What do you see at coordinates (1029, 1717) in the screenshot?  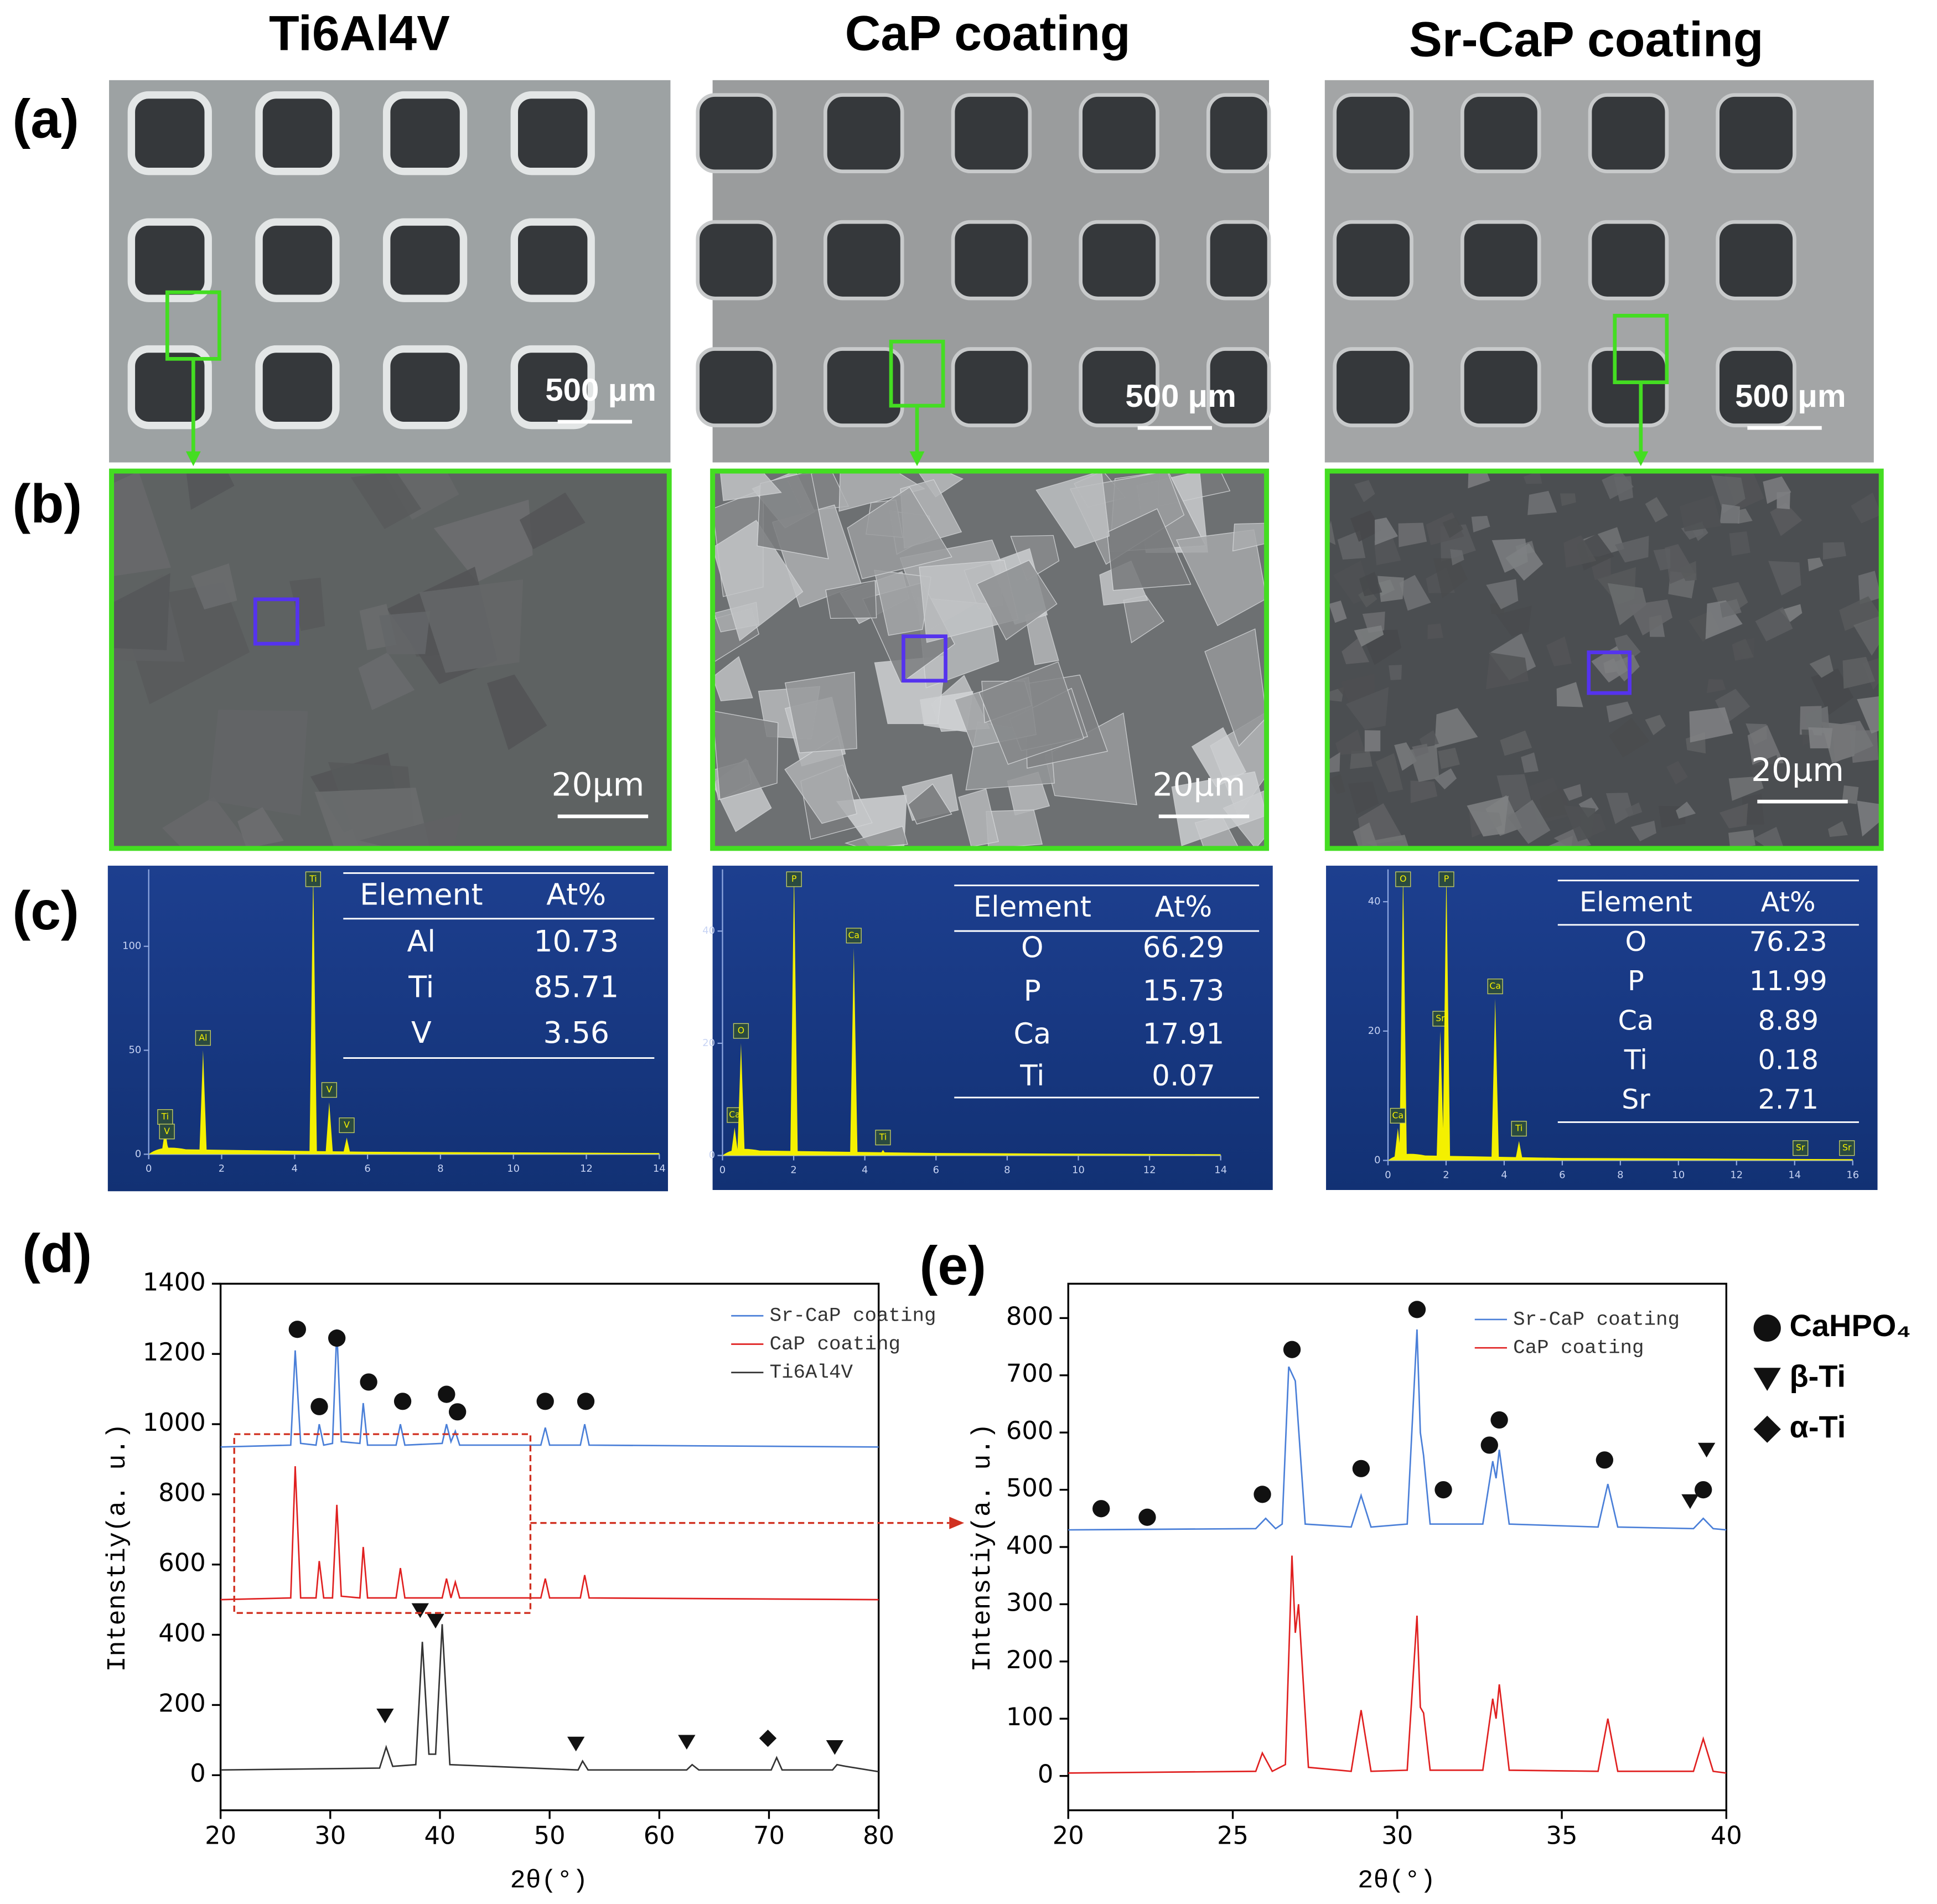 I see `y-tick-label: 100` at bounding box center [1029, 1717].